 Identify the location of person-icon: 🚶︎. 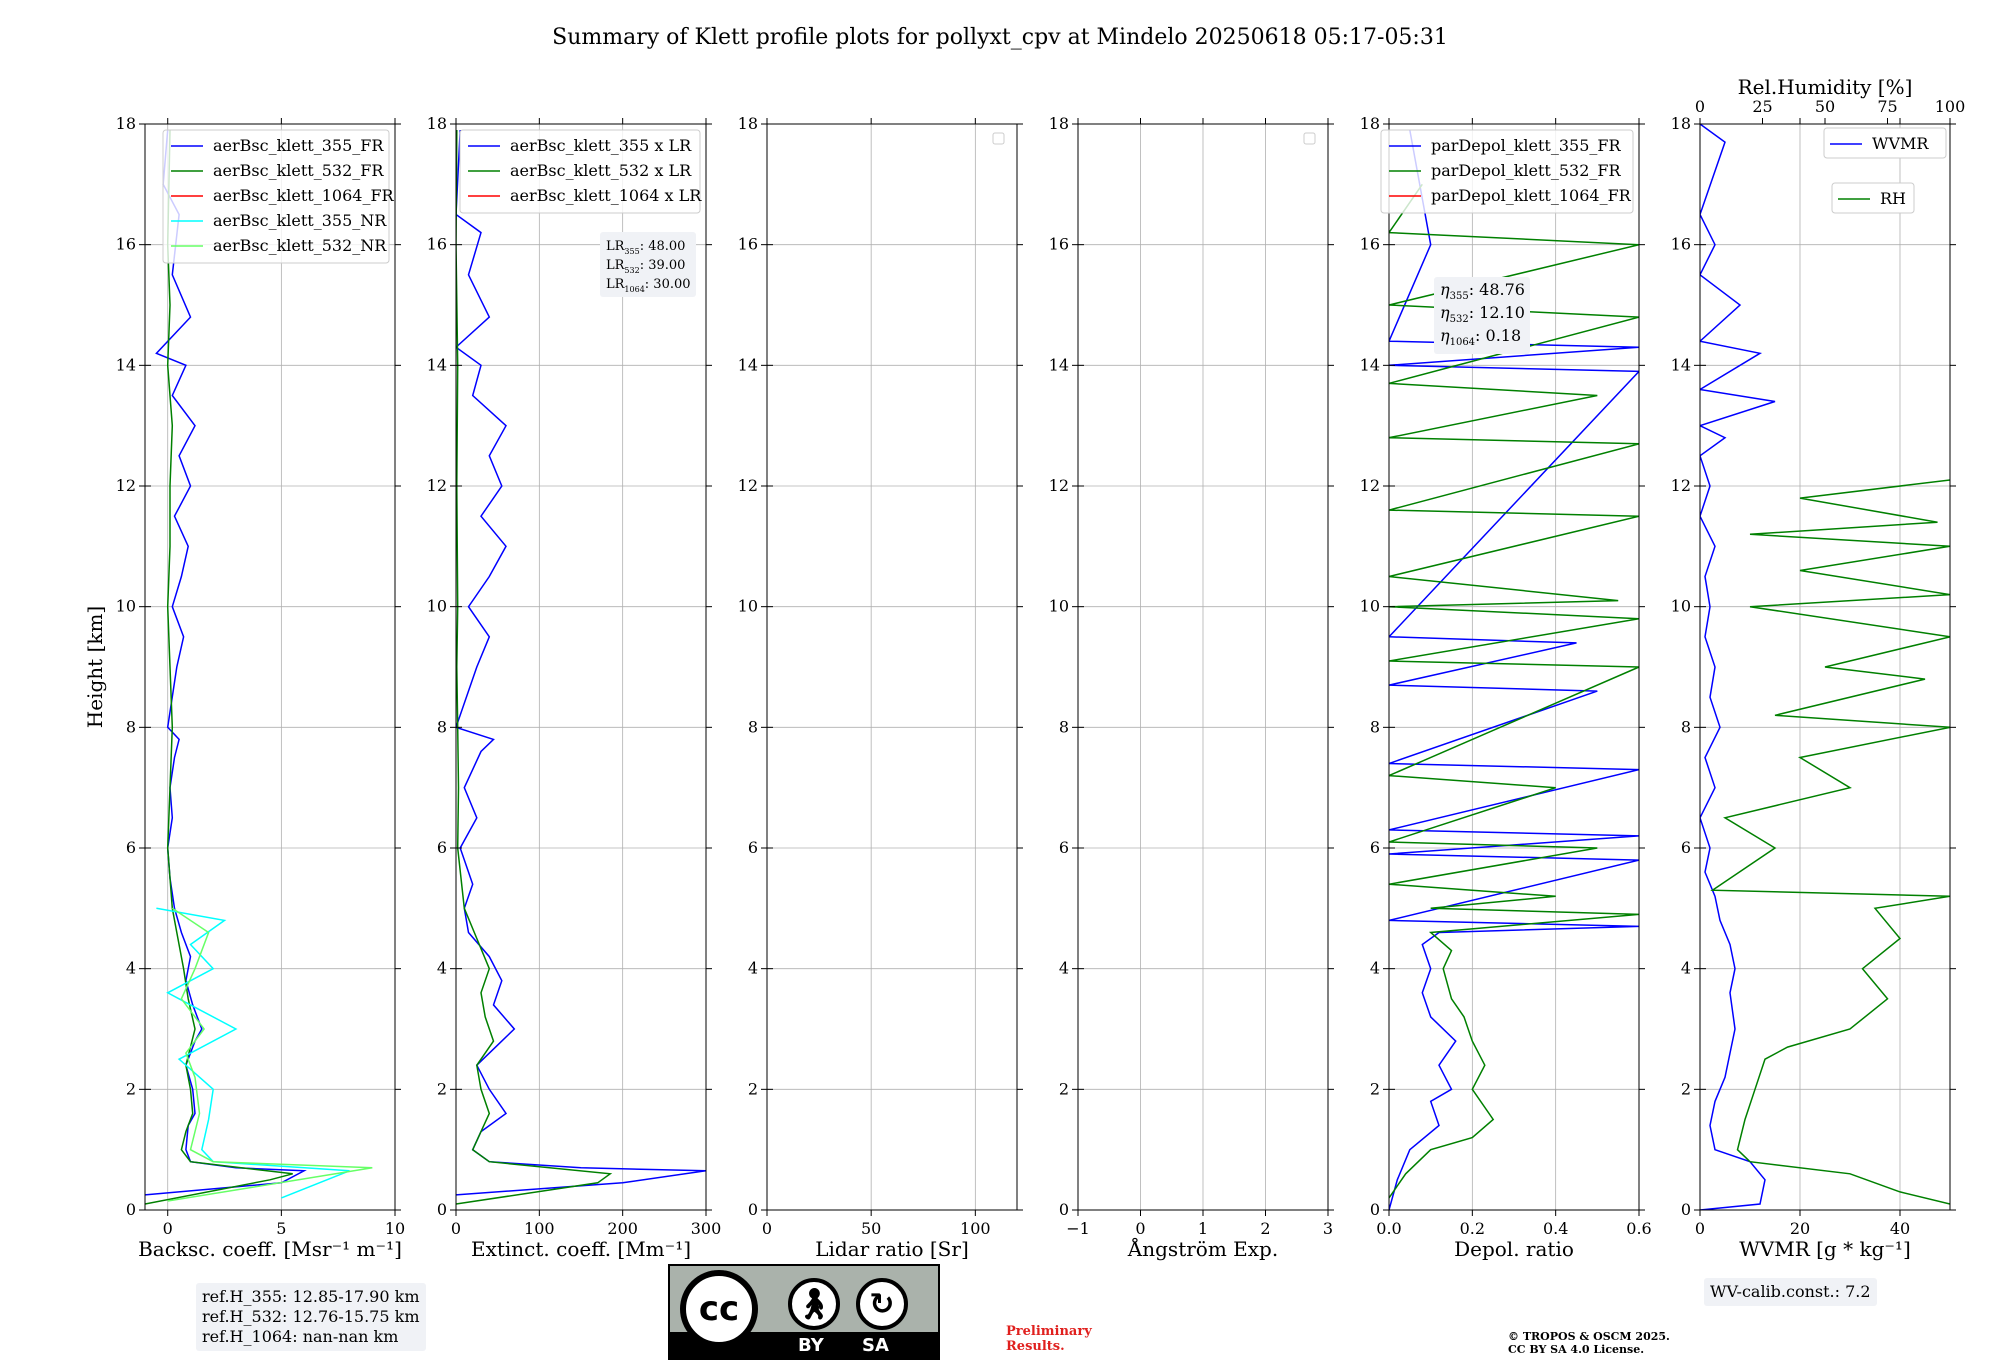
(814, 1304).